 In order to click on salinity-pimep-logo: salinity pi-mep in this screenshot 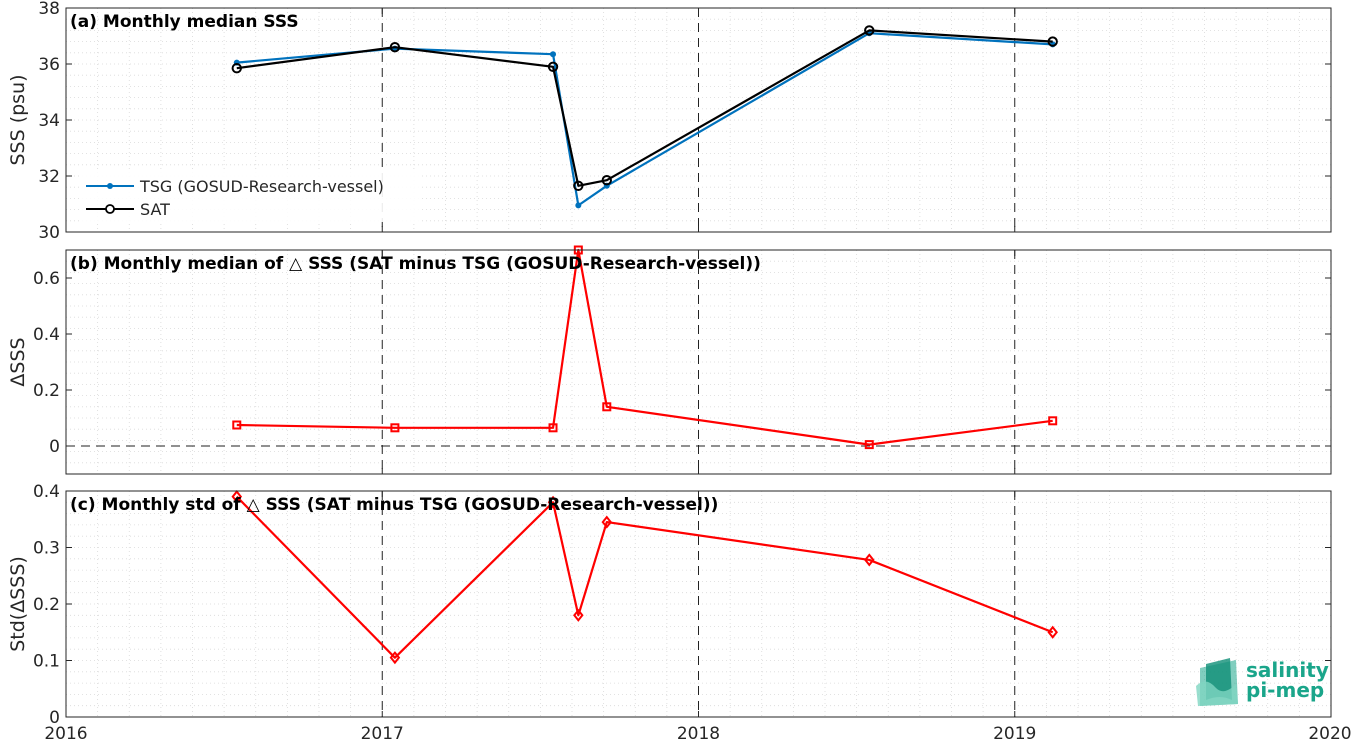, I will do `click(1262, 682)`.